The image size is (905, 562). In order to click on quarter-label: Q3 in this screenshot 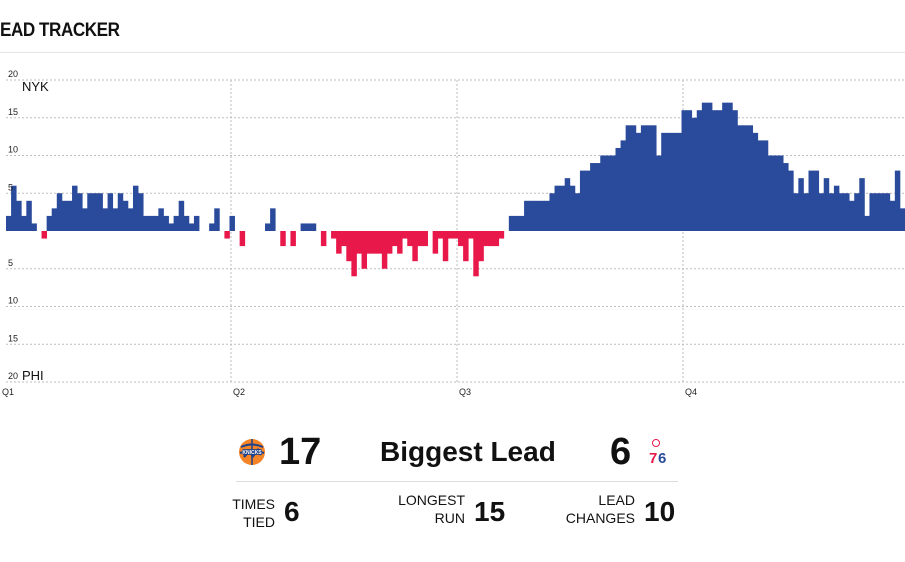, I will do `click(465, 392)`.